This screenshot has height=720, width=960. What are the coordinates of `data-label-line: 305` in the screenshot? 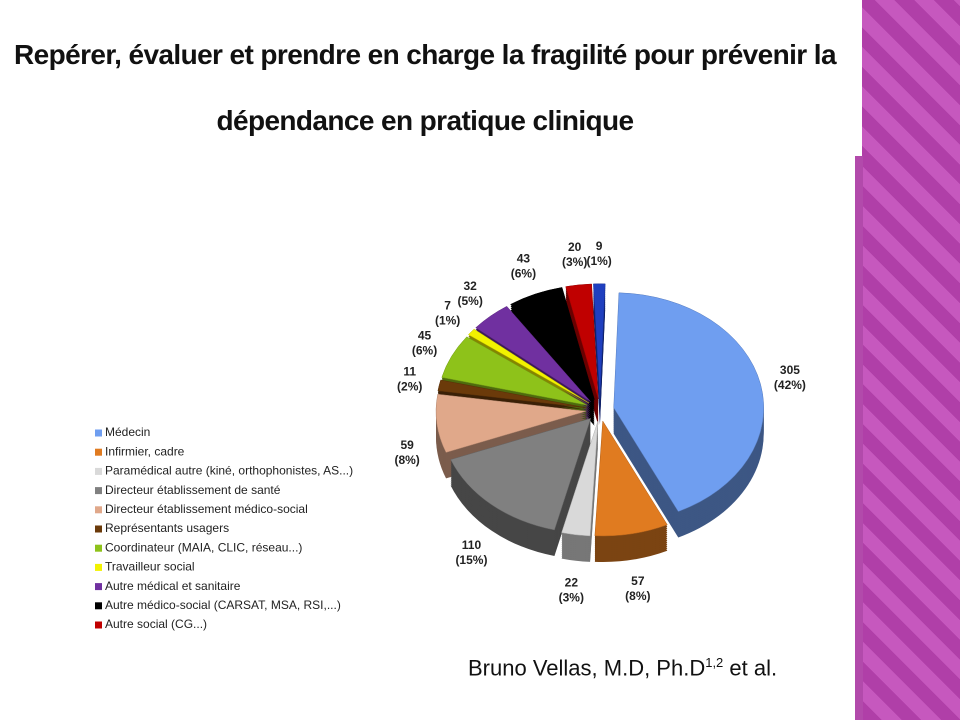 It's located at (790, 370).